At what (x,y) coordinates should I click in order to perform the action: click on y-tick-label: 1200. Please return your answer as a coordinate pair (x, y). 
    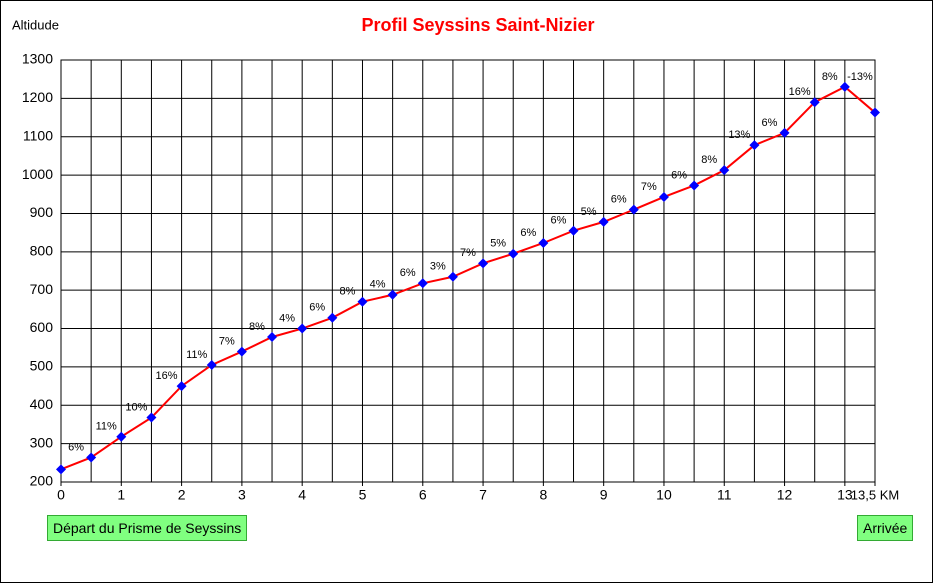
    Looking at the image, I should click on (37, 97).